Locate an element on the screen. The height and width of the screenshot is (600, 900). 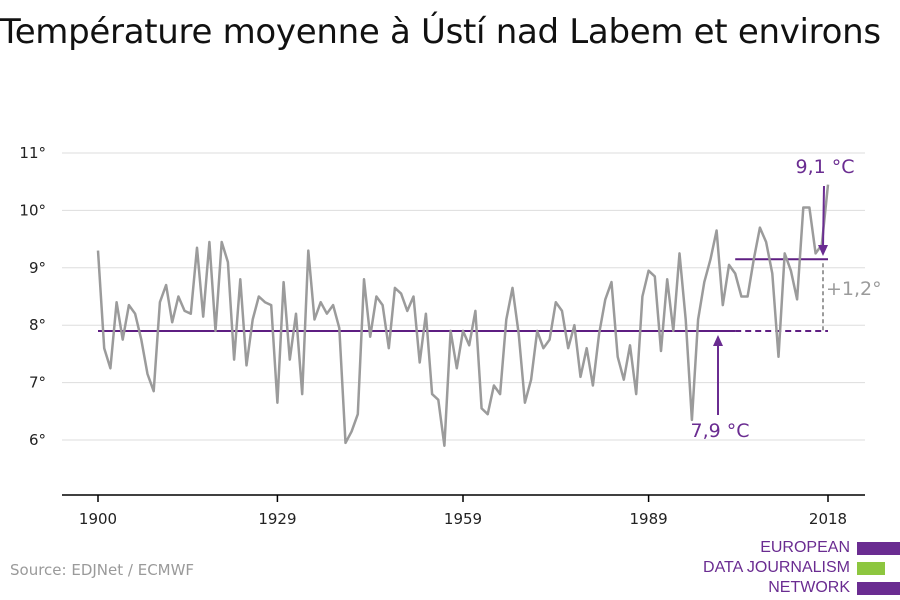
logo-bar-purple-bottom is located at coordinates (878, 588).